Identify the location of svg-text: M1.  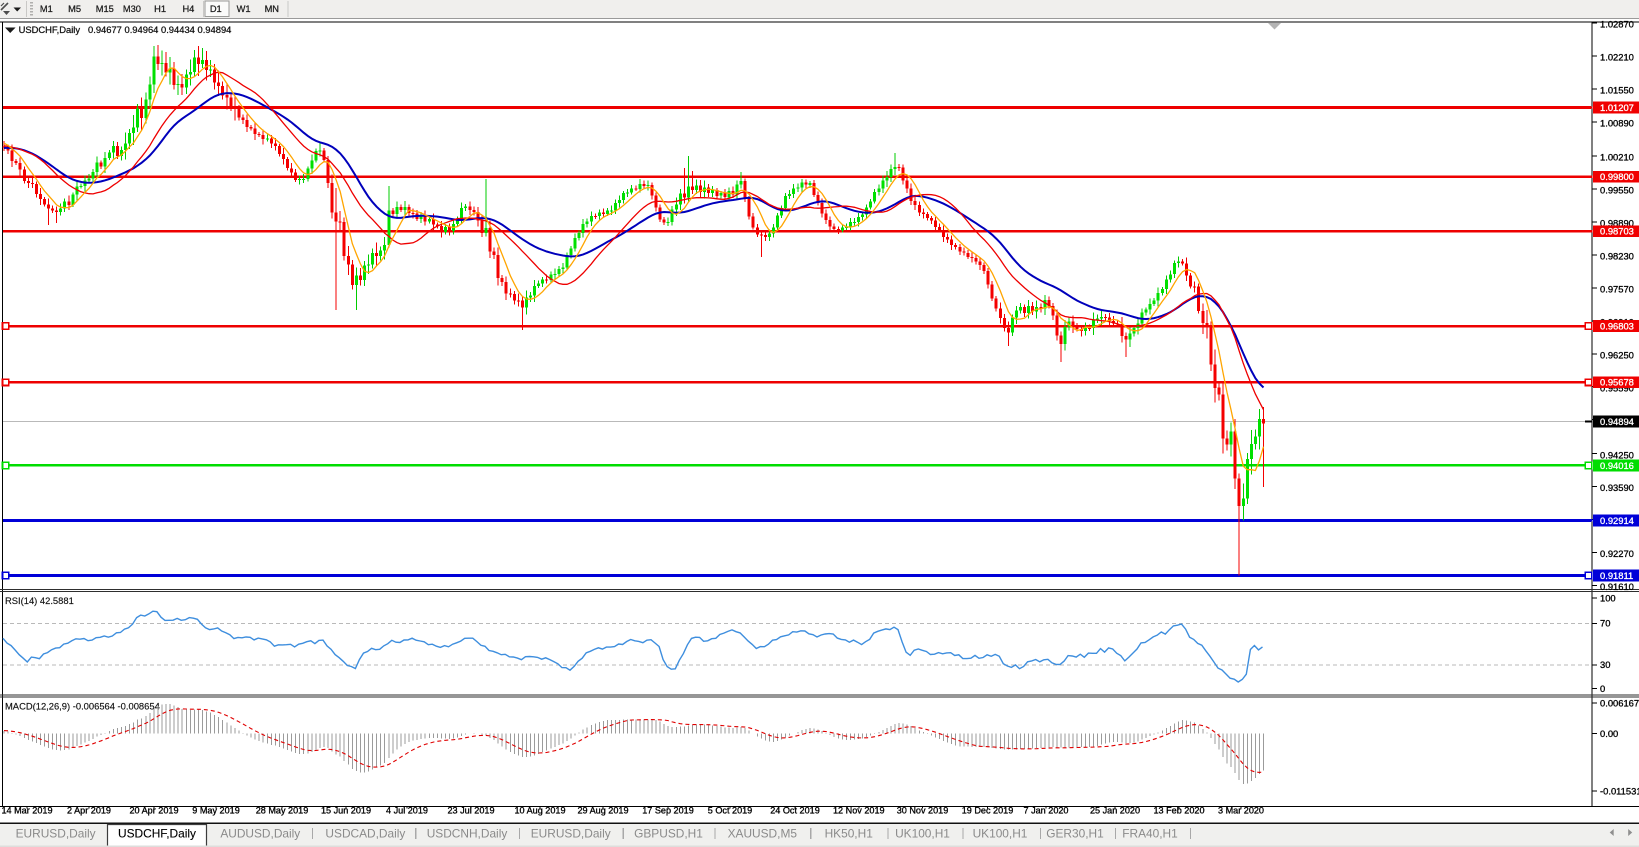
(46, 9).